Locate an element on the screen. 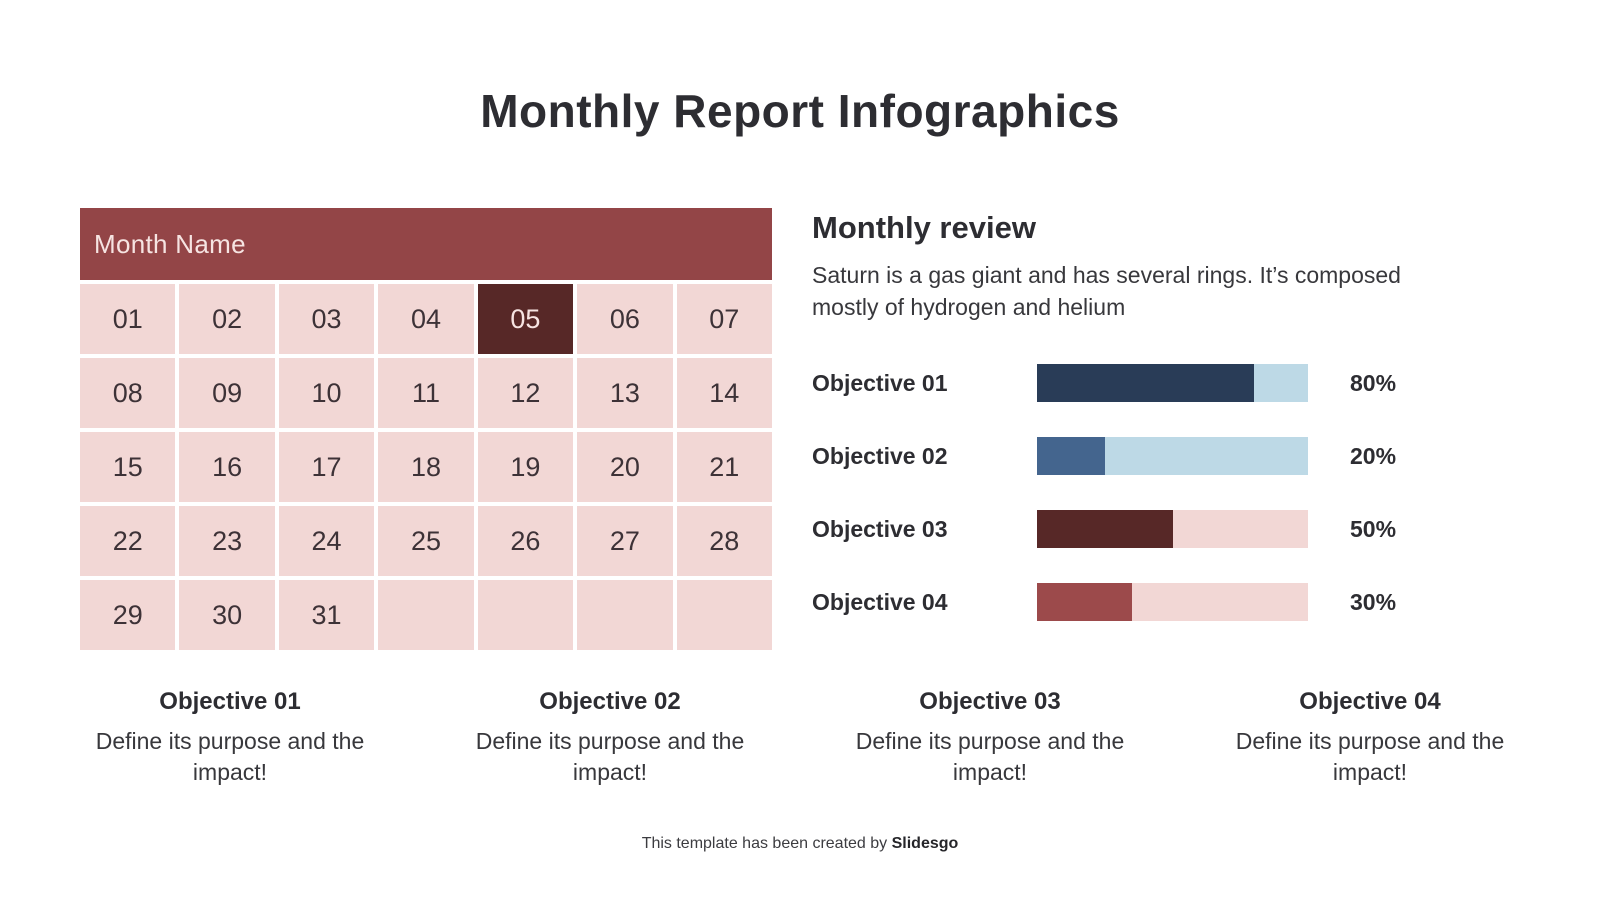 This screenshot has height=900, width=1600. objective-percent-value: 80% is located at coordinates (1373, 382).